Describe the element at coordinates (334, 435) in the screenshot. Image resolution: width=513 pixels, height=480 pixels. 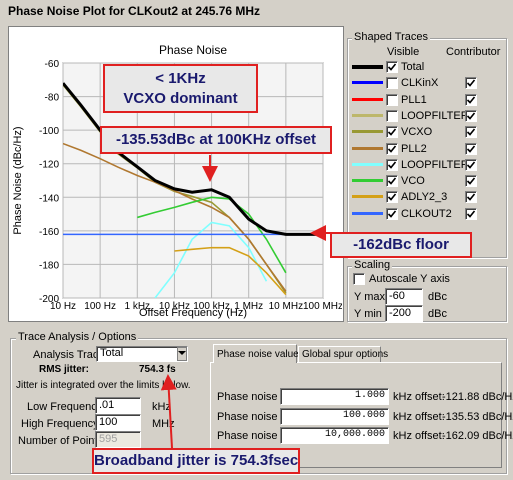
I see `offset-input: 10,000.000` at that location.